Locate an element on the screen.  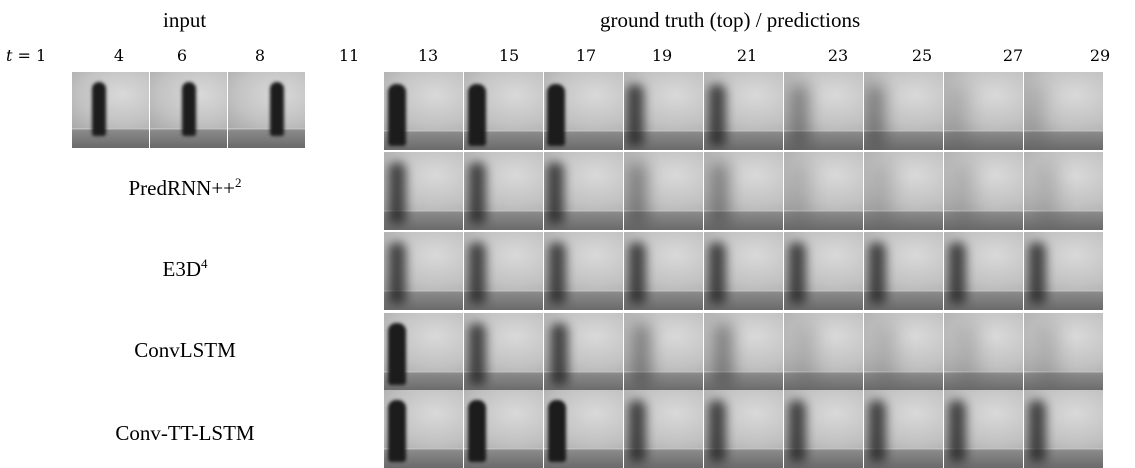
time-tick-19: 19 is located at coordinates (662, 55).